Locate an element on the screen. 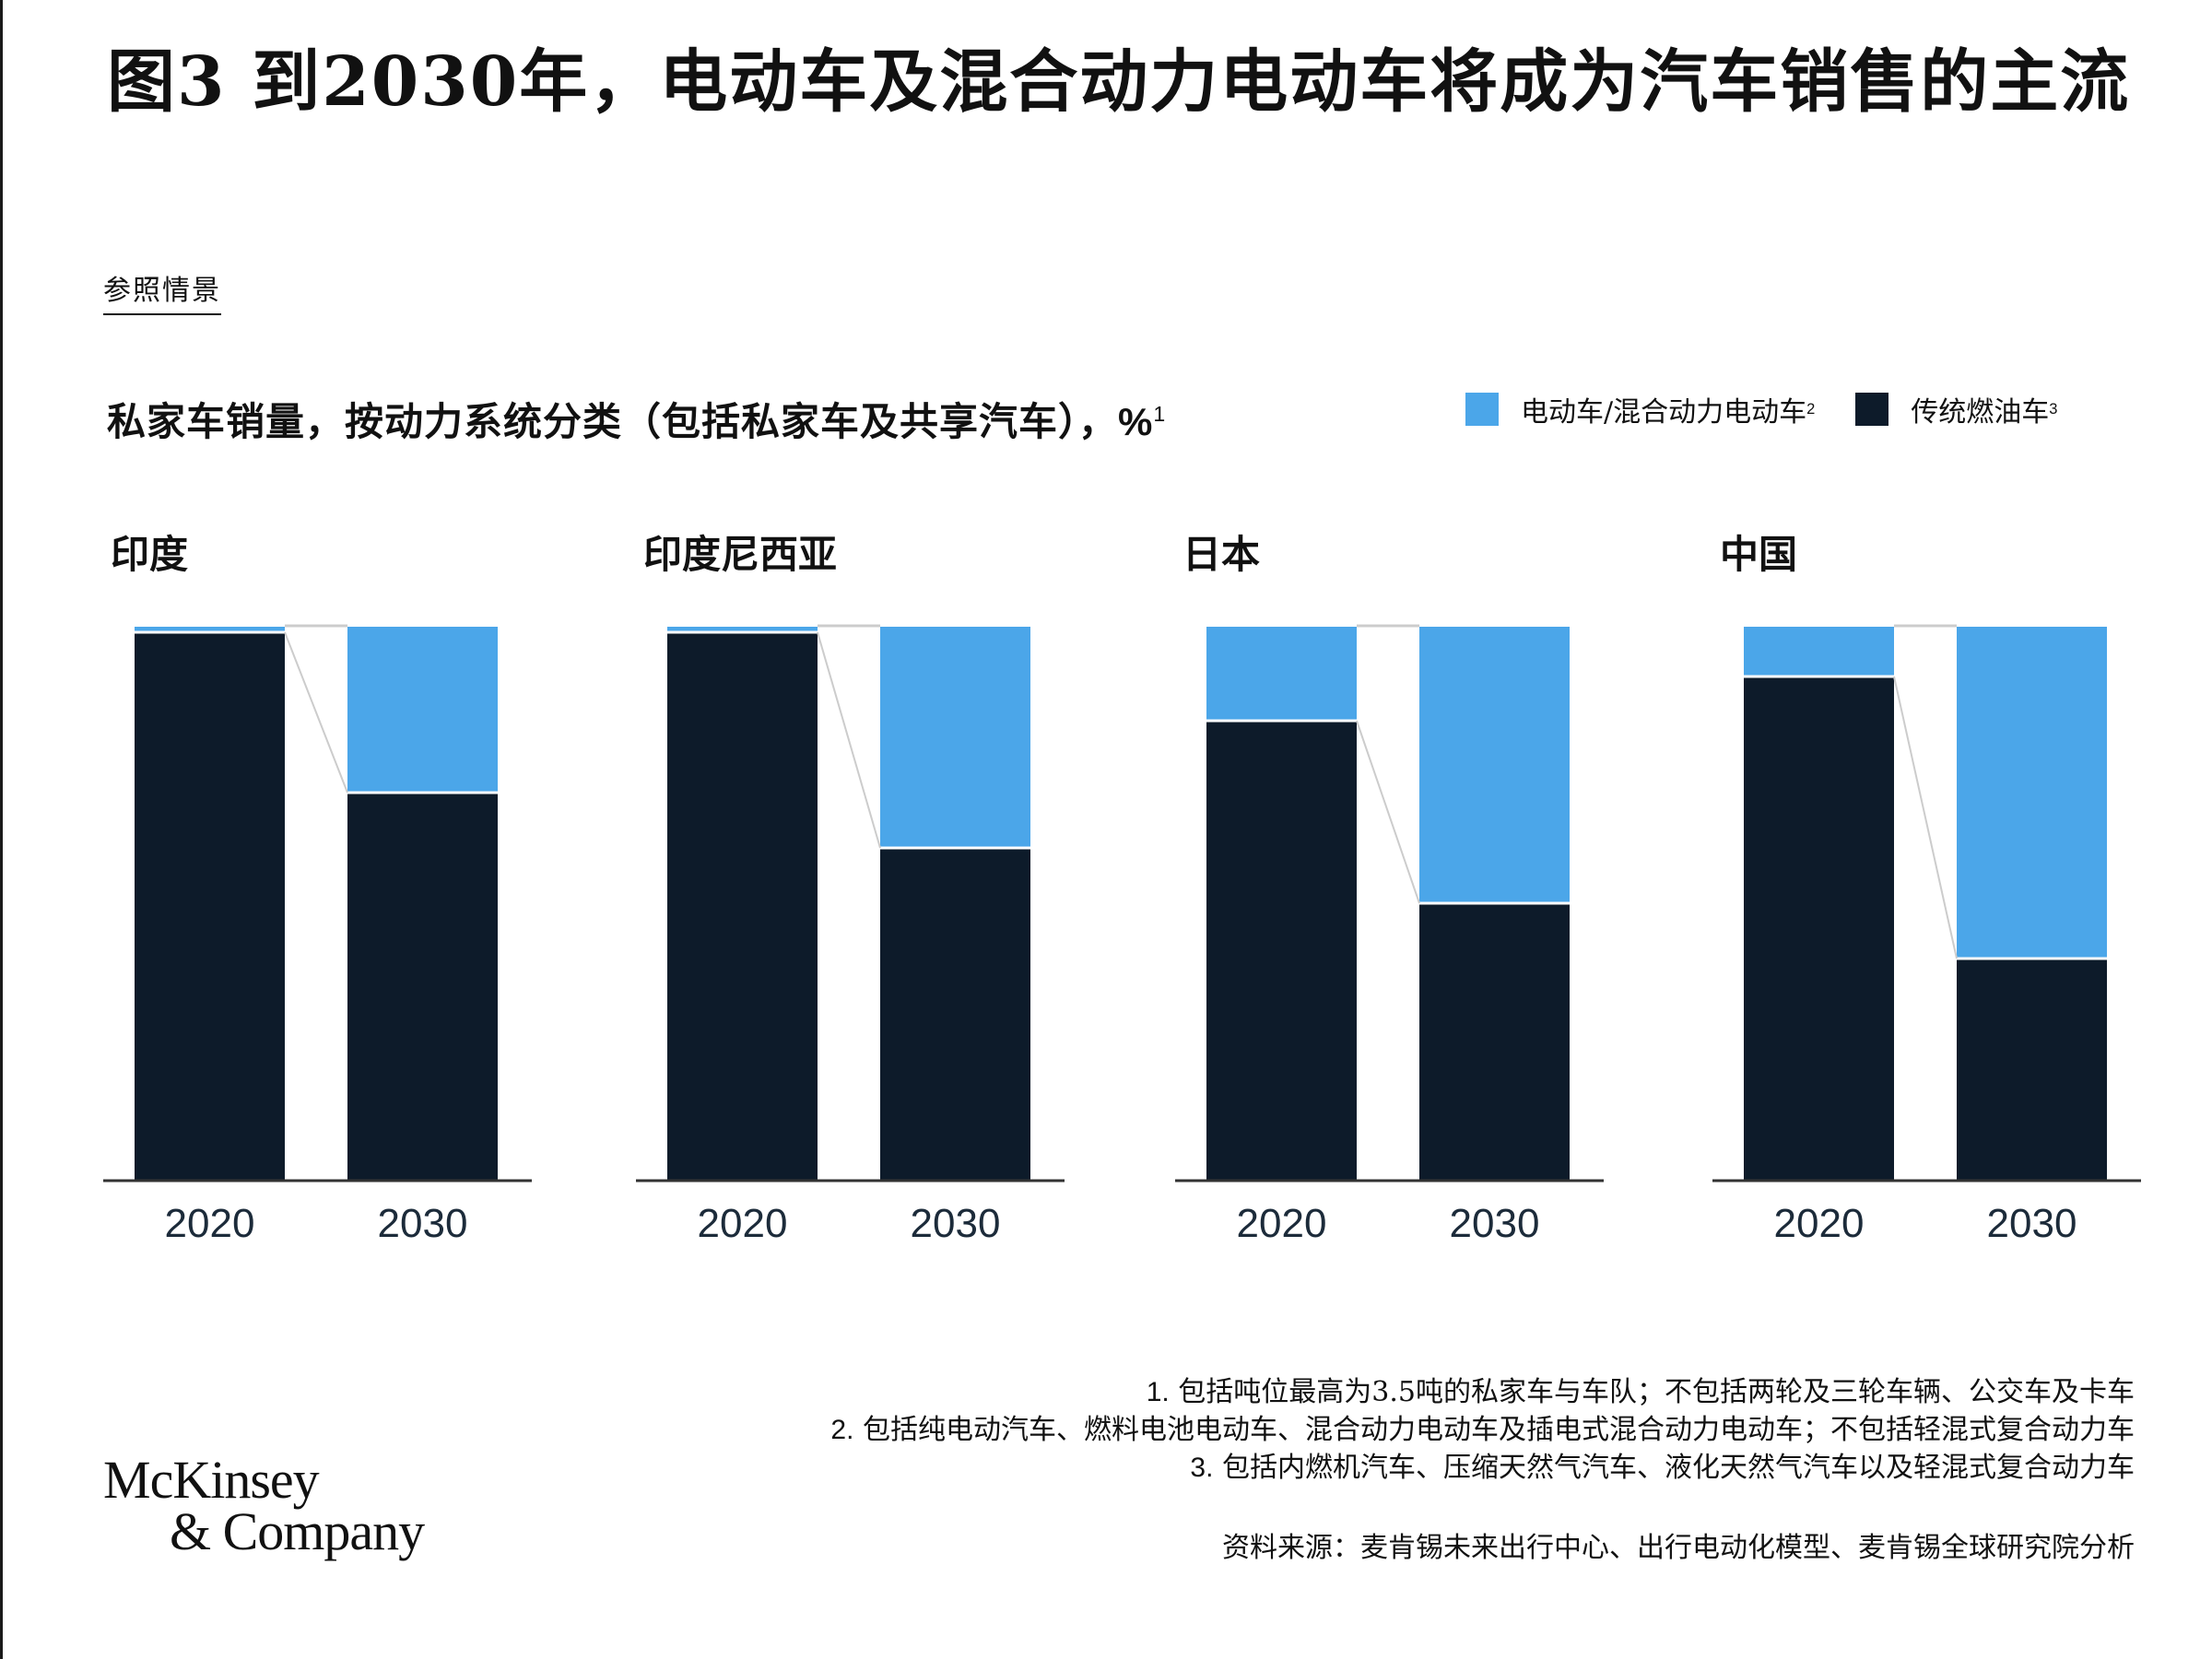 Image resolution: width=2212 pixels, height=1659 pixels. bar-ev-1-2030 is located at coordinates (955, 737).